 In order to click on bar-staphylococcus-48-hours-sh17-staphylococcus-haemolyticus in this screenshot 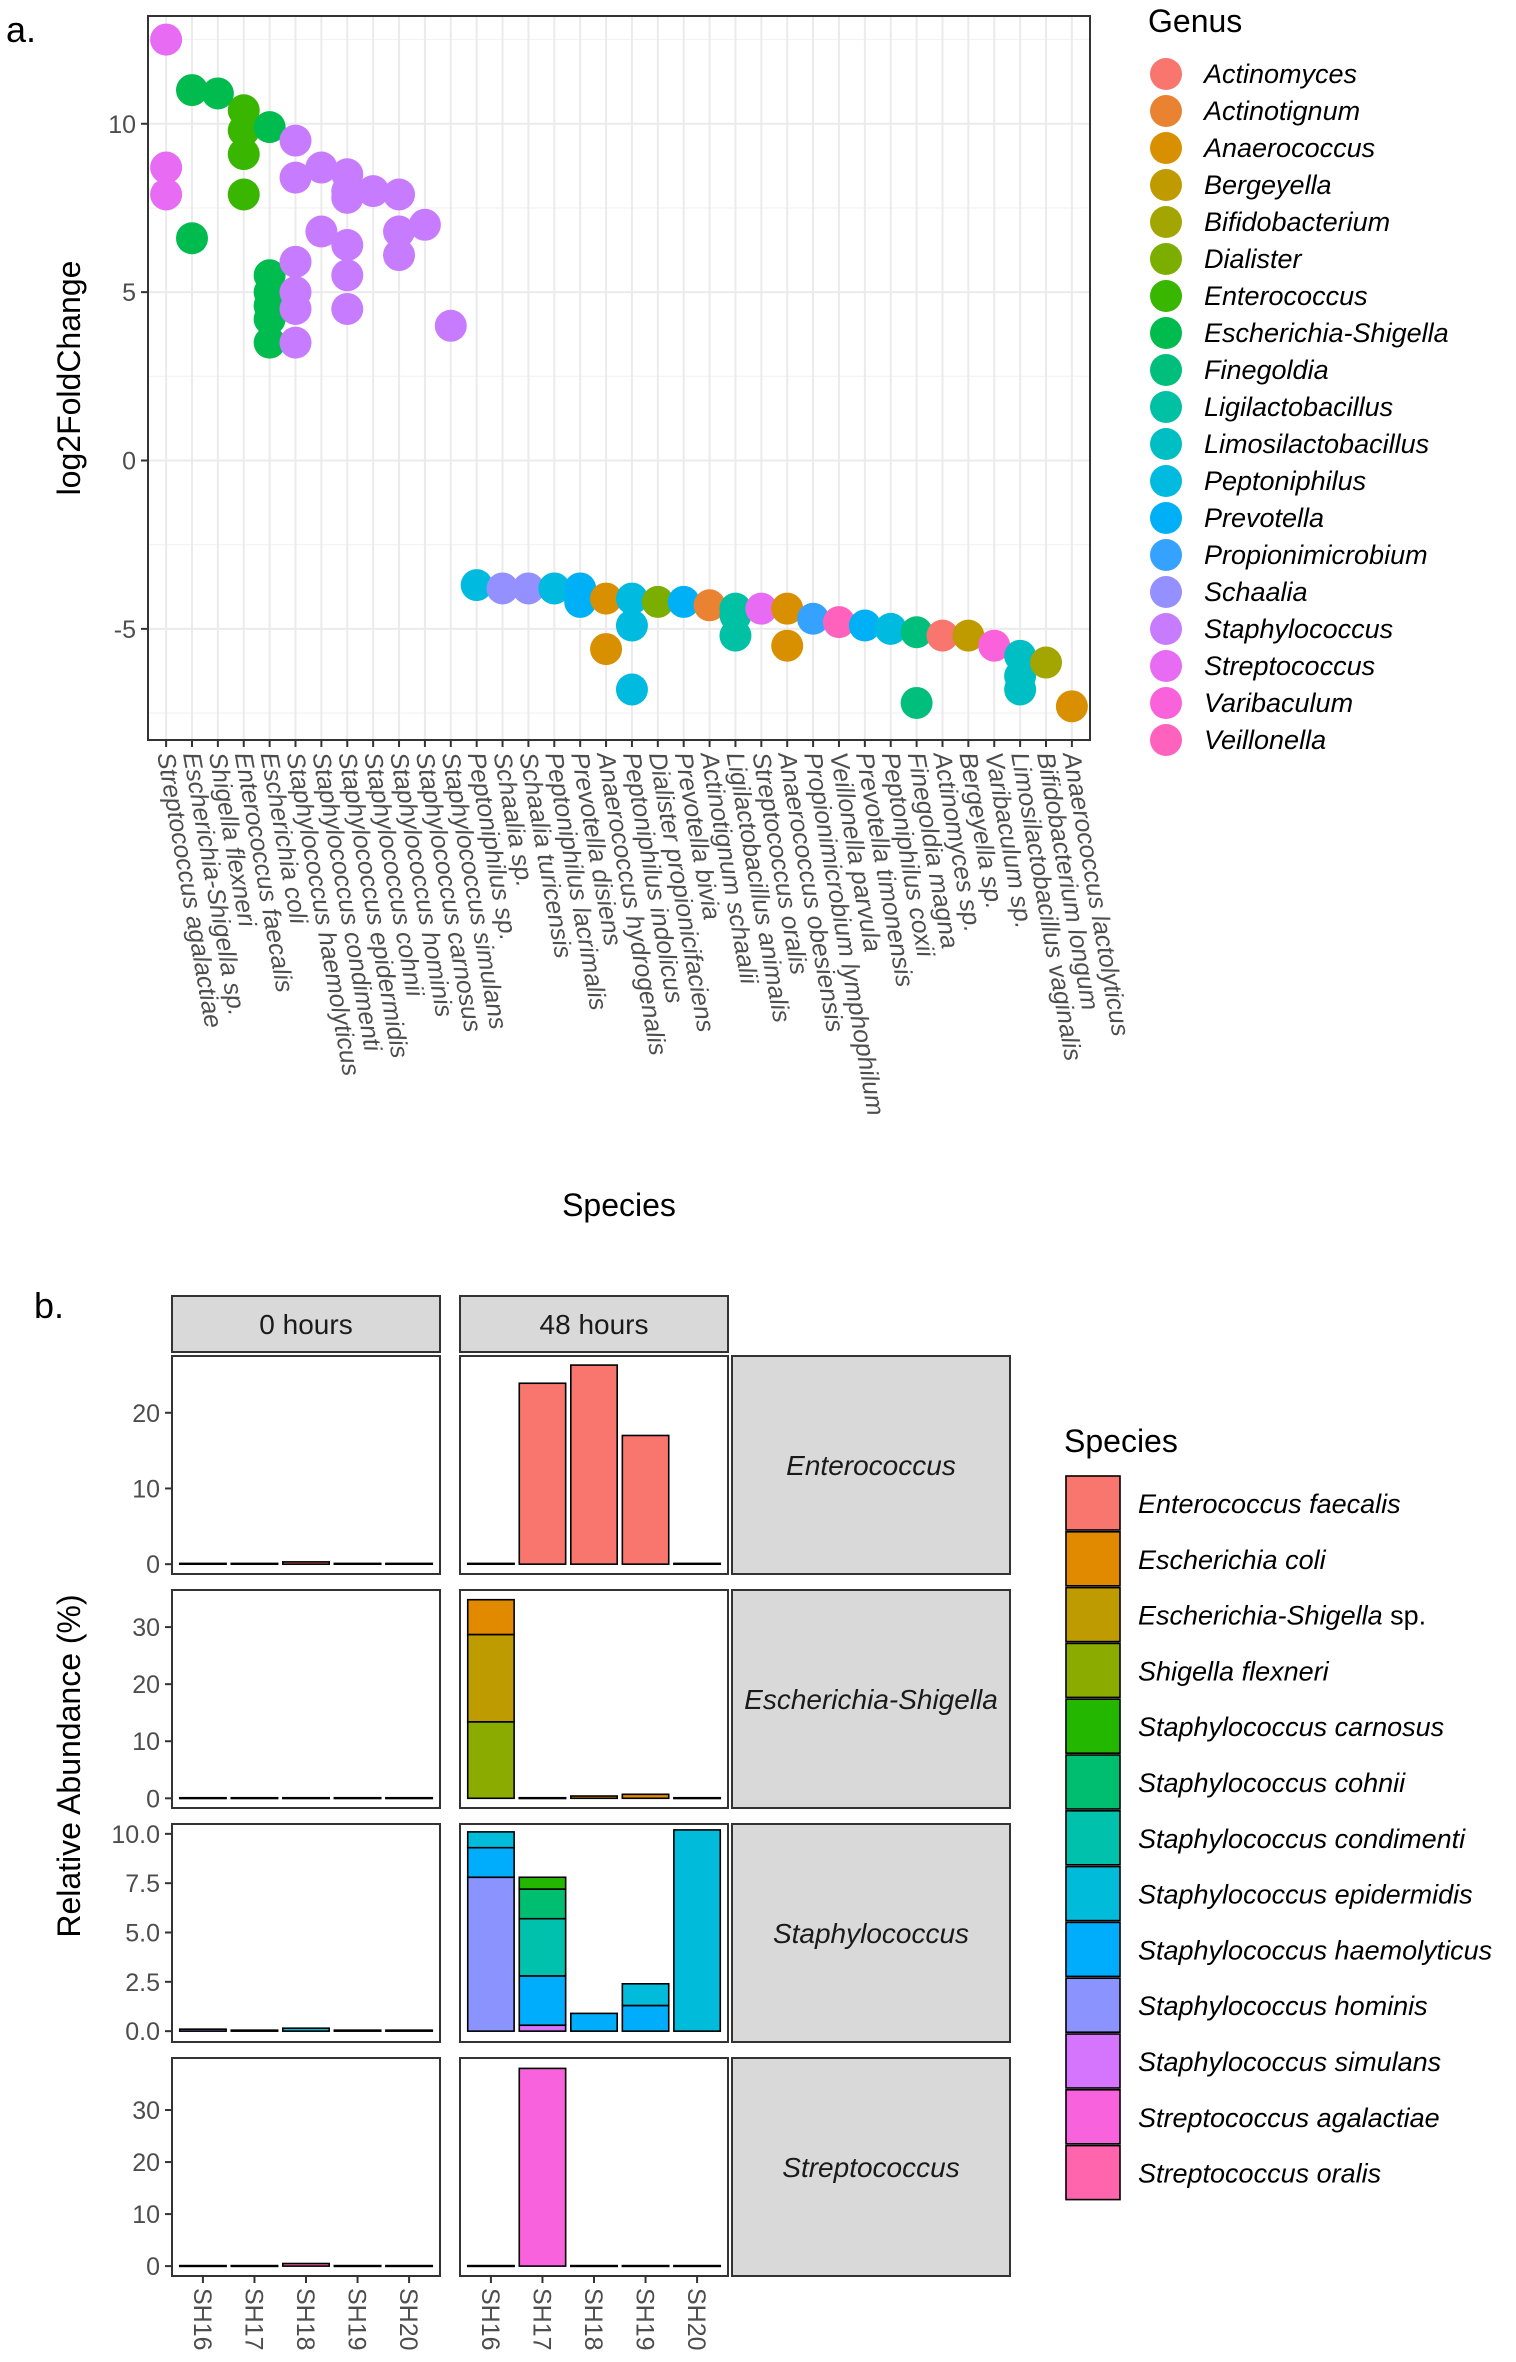, I will do `click(542, 2001)`.